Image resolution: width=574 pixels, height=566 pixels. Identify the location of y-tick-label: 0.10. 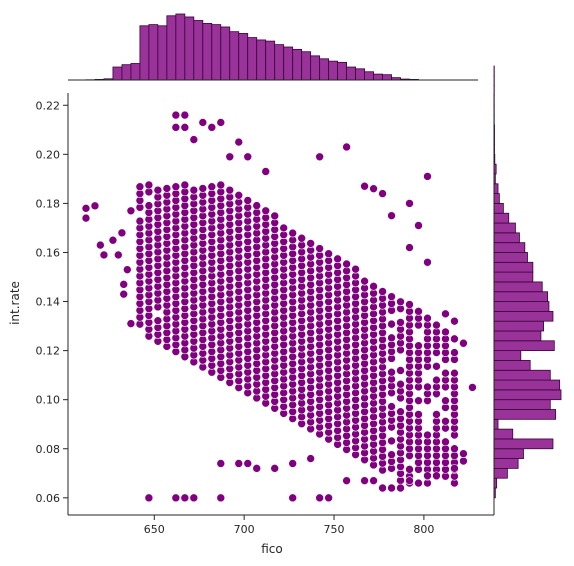
(48, 400).